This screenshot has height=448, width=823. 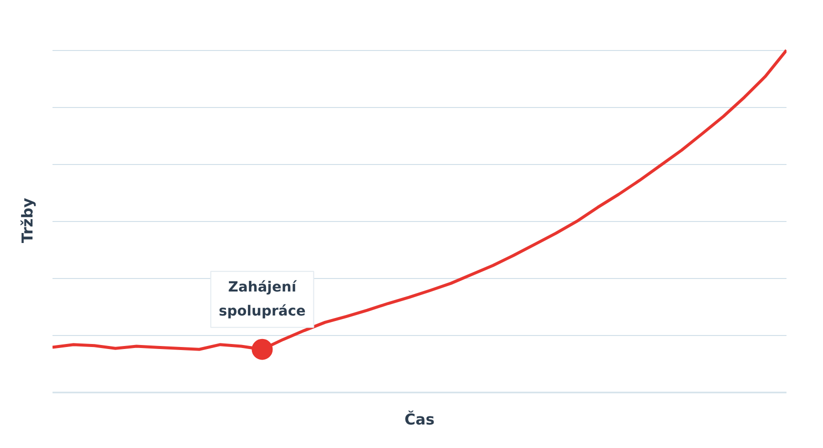 I want to click on y-axis-title: Tržby, so click(x=27, y=221).